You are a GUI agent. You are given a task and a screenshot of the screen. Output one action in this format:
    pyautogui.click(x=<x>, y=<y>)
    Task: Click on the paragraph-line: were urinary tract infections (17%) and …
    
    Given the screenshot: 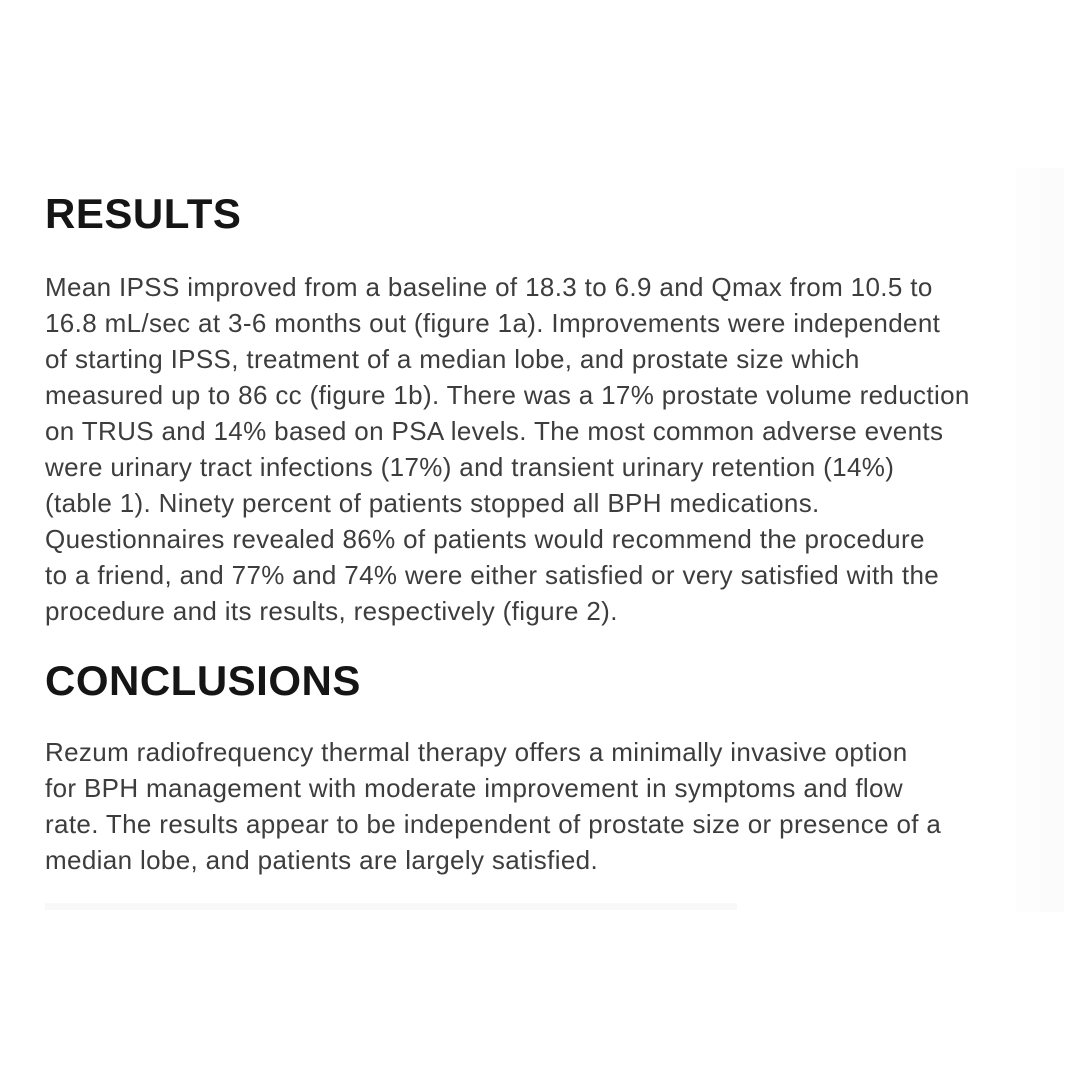 What is the action you would take?
    pyautogui.click(x=470, y=467)
    